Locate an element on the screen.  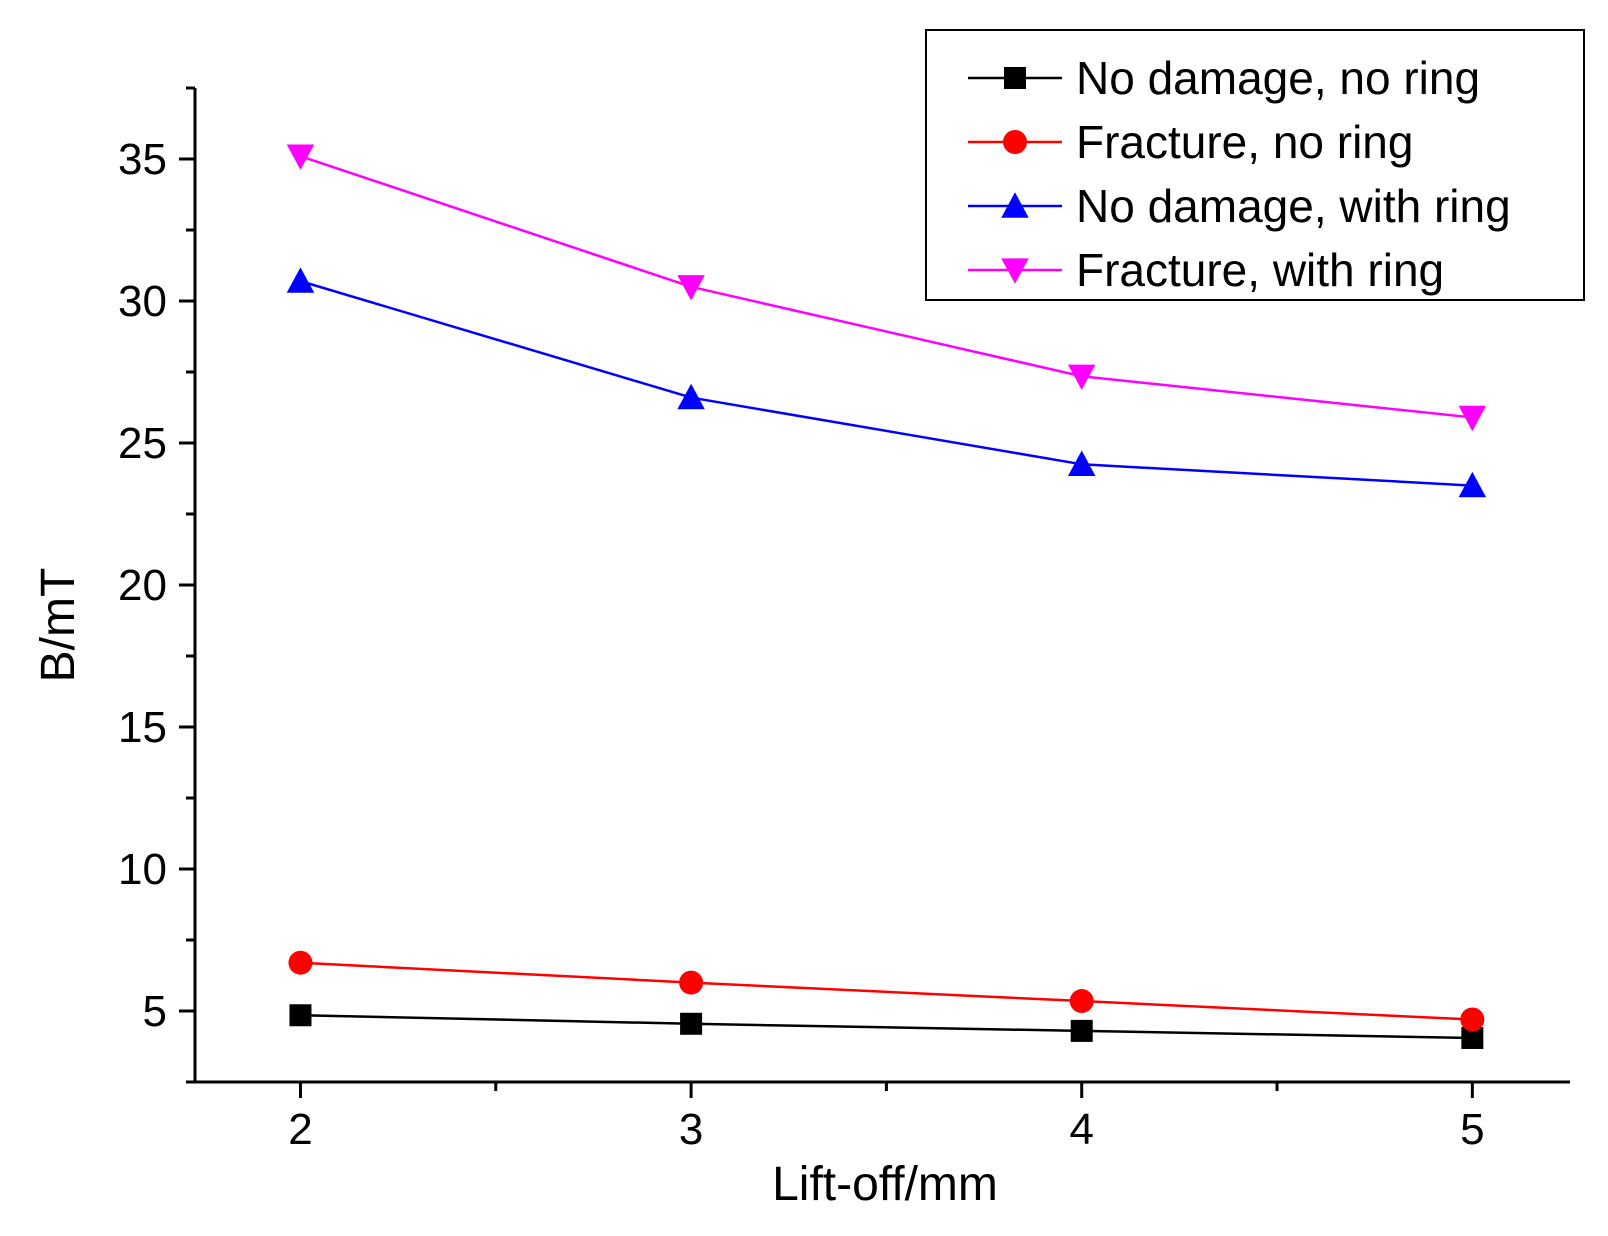
x-tick-label: 2 is located at coordinates (300, 1129).